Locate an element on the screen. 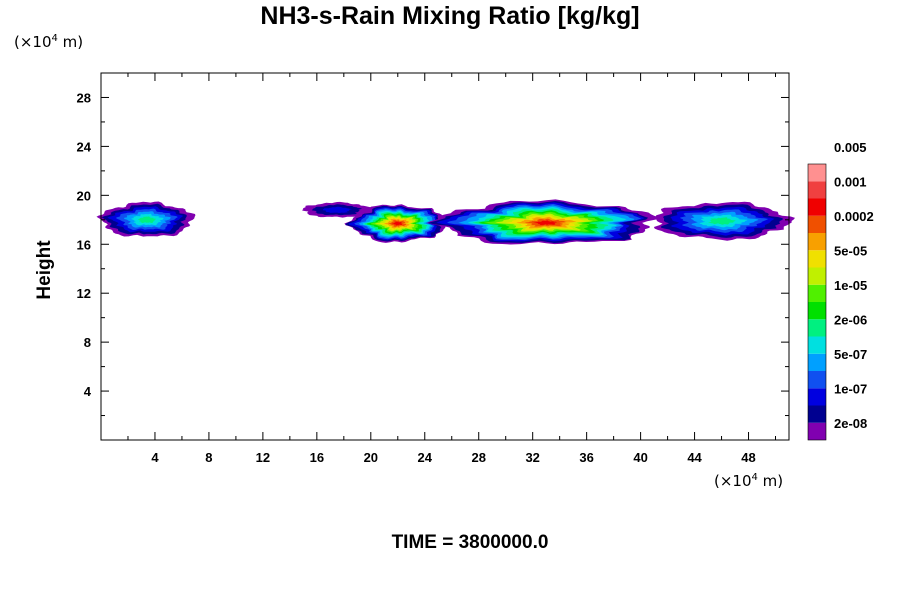 This screenshot has width=900, height=600. x-tick-label: 20 is located at coordinates (371, 457).